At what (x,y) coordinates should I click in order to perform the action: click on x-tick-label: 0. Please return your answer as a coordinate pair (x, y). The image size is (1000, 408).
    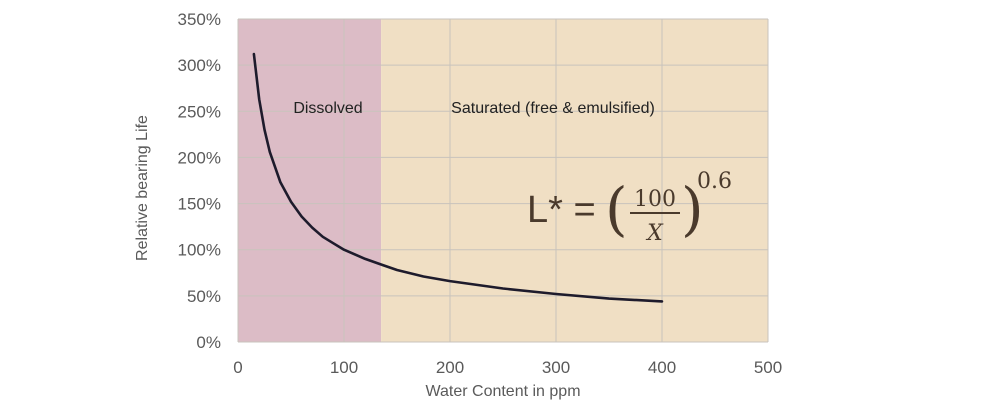
    Looking at the image, I should click on (237, 367).